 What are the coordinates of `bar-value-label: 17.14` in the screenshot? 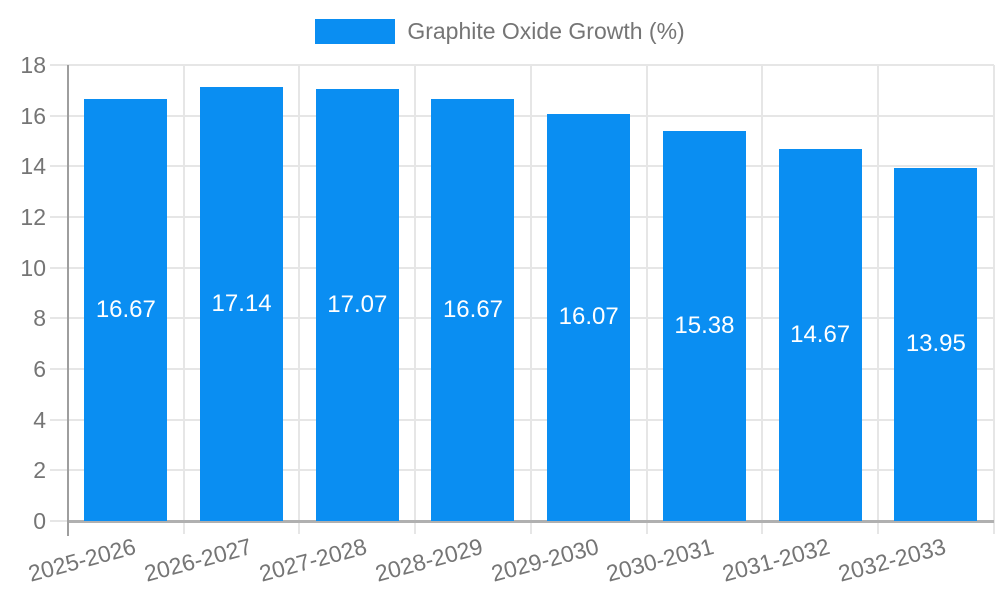 It's located at (241, 303).